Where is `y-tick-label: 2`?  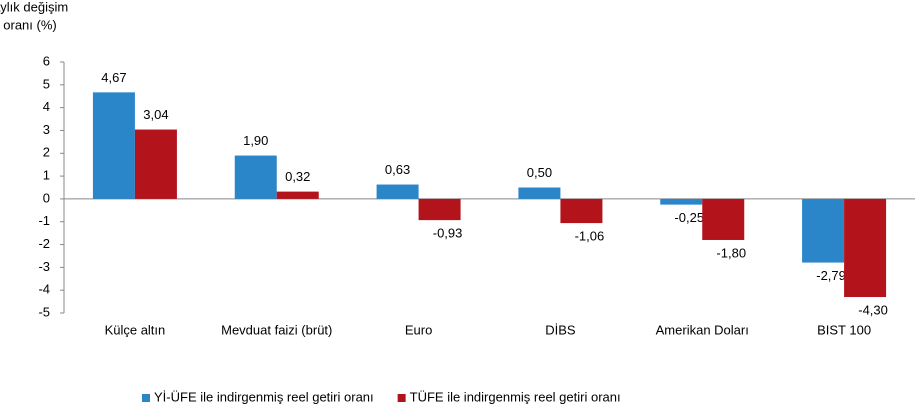
y-tick-label: 2 is located at coordinates (46, 152).